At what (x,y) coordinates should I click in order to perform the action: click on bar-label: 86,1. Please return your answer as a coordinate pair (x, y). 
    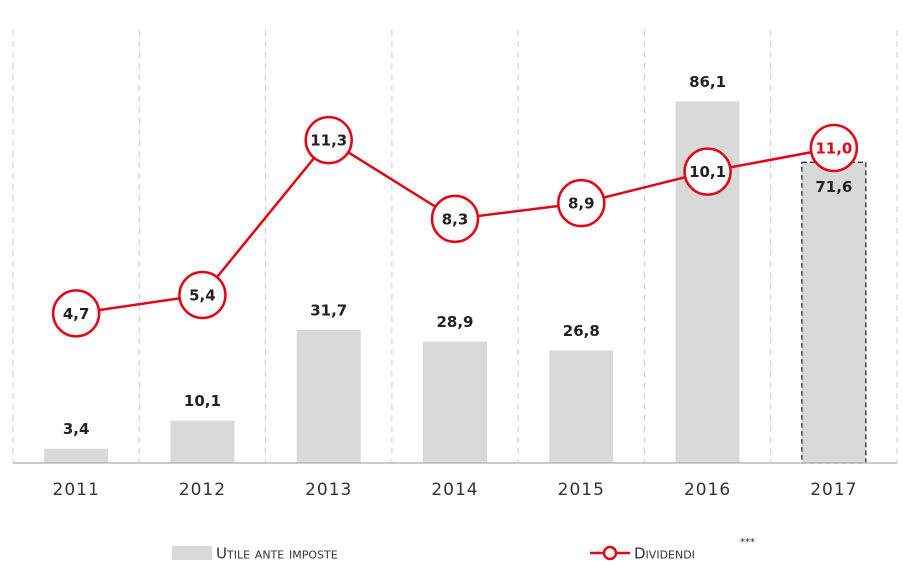
    Looking at the image, I should click on (707, 82).